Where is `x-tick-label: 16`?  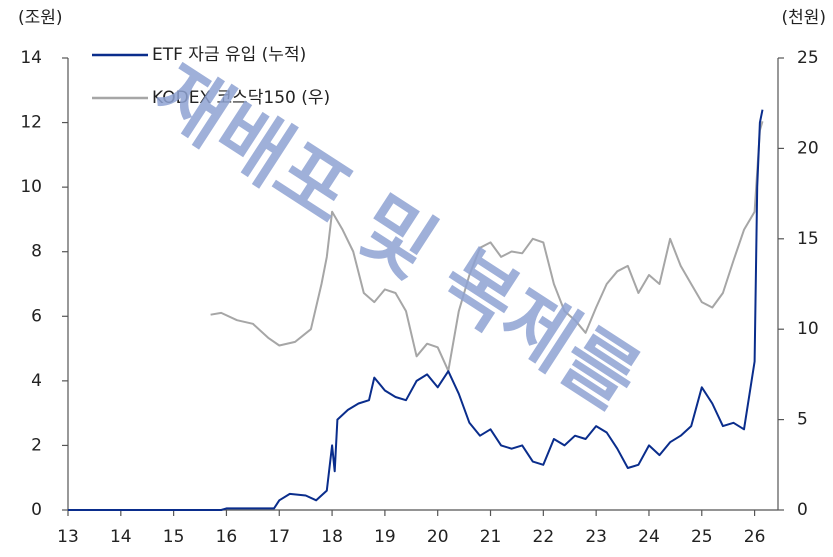
x-tick-label: 16 is located at coordinates (227, 537).